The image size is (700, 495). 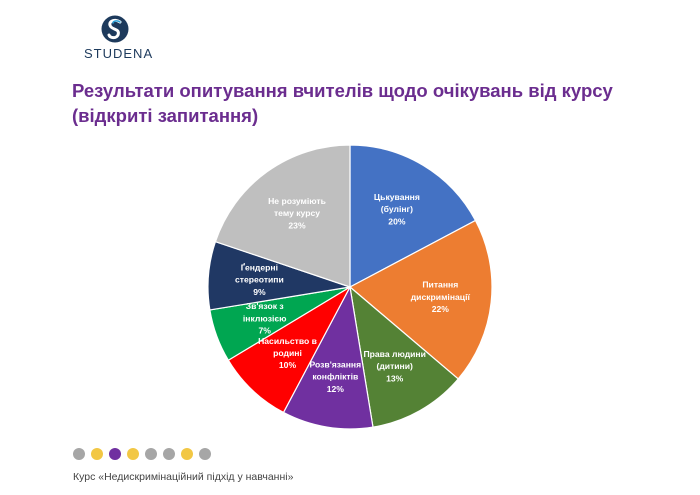 I want to click on slice-label-line: родині, so click(x=287, y=353).